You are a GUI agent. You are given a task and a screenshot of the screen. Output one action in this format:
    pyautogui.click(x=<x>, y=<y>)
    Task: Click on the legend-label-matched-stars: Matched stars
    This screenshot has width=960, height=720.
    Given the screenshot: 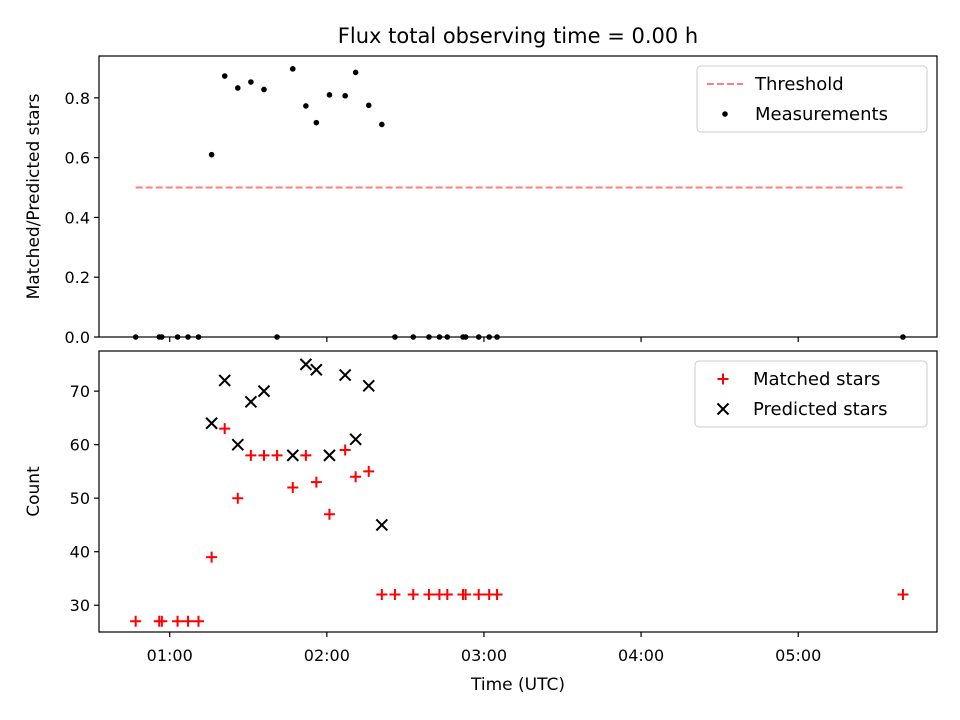 What is the action you would take?
    pyautogui.click(x=816, y=379)
    